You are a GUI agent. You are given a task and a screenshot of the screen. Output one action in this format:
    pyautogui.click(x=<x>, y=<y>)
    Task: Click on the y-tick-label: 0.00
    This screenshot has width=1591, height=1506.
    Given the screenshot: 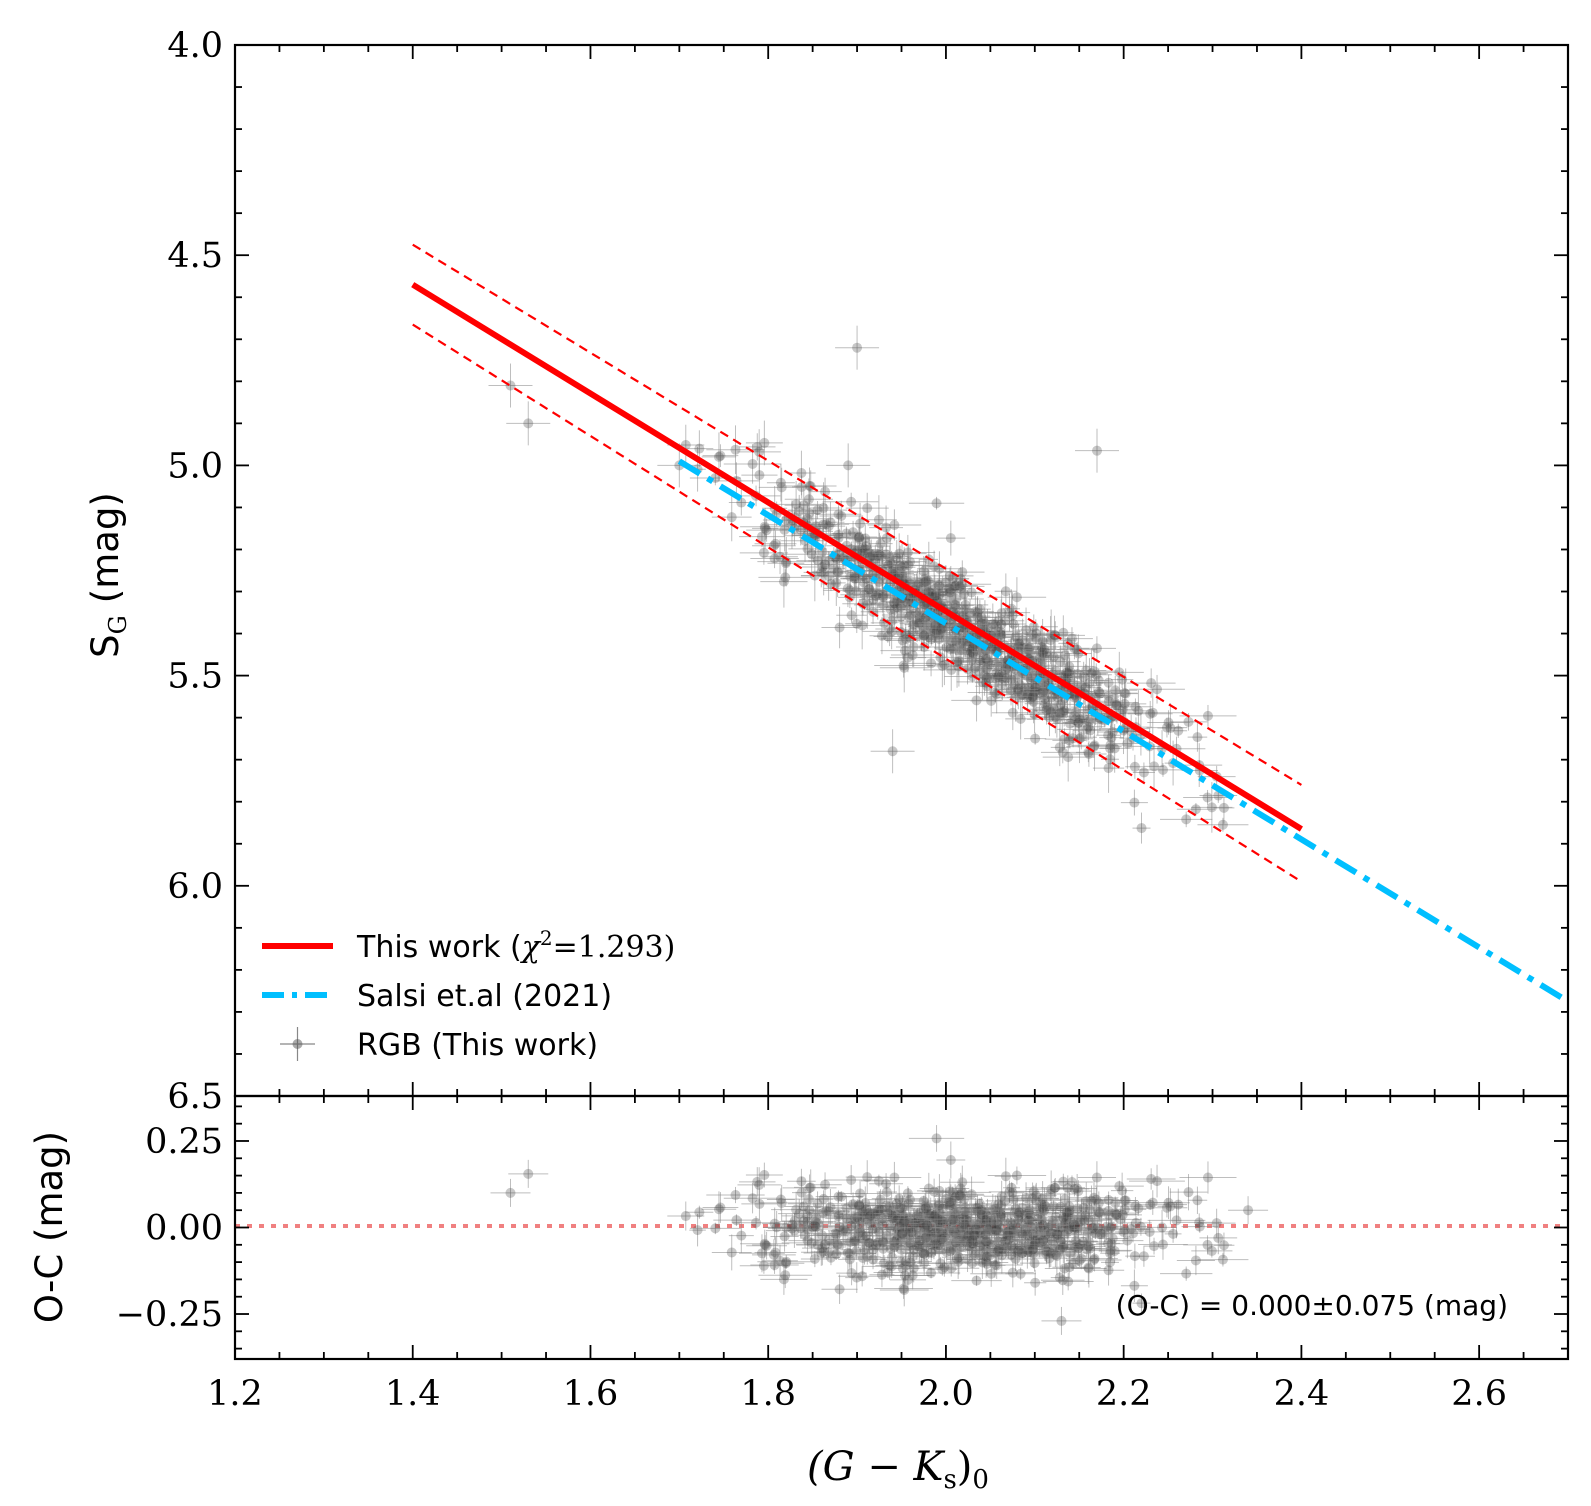 What is the action you would take?
    pyautogui.click(x=184, y=1229)
    